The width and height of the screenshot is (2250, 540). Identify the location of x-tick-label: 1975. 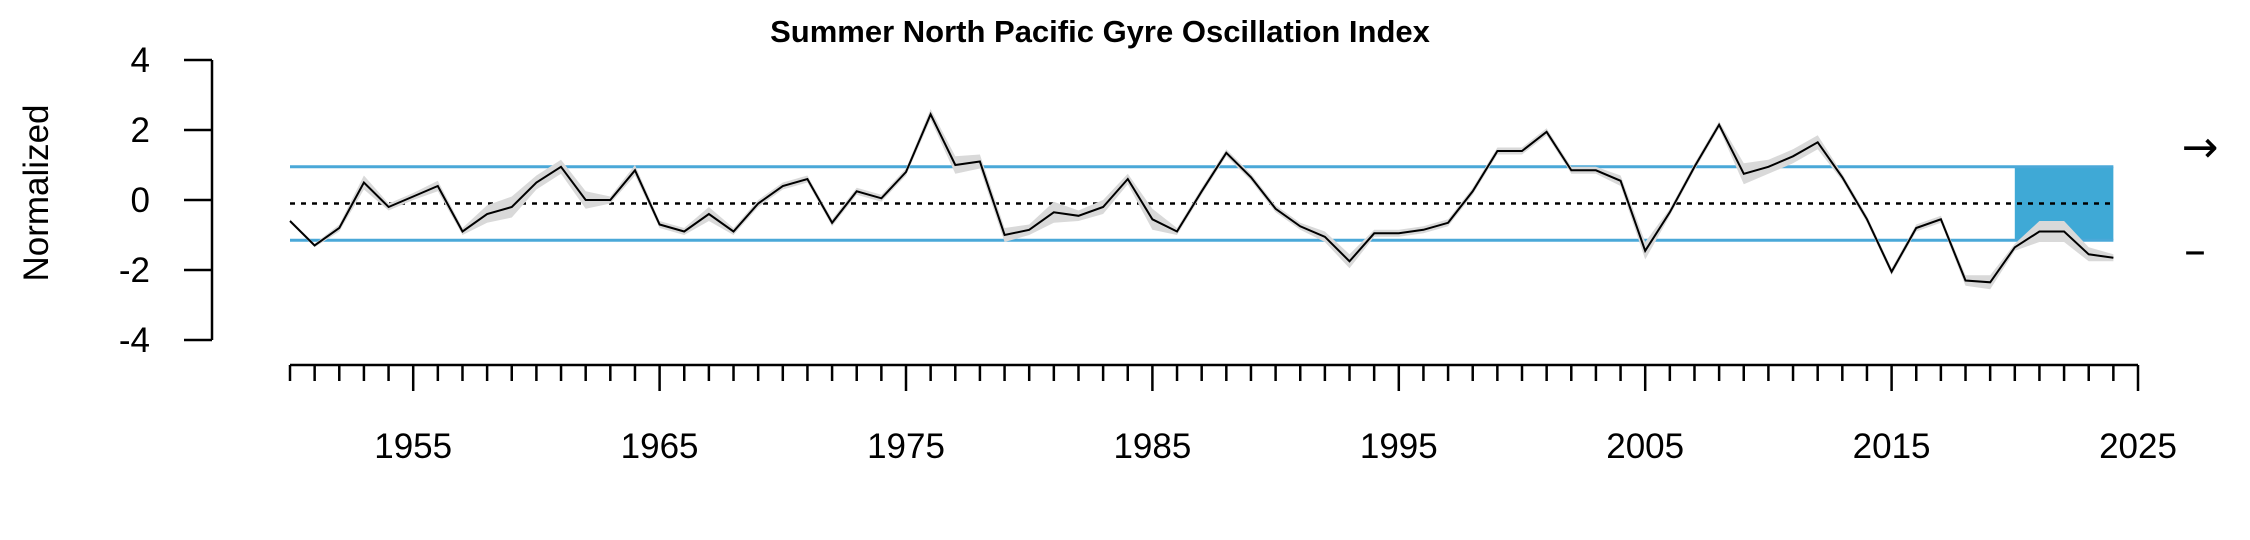
(906, 446).